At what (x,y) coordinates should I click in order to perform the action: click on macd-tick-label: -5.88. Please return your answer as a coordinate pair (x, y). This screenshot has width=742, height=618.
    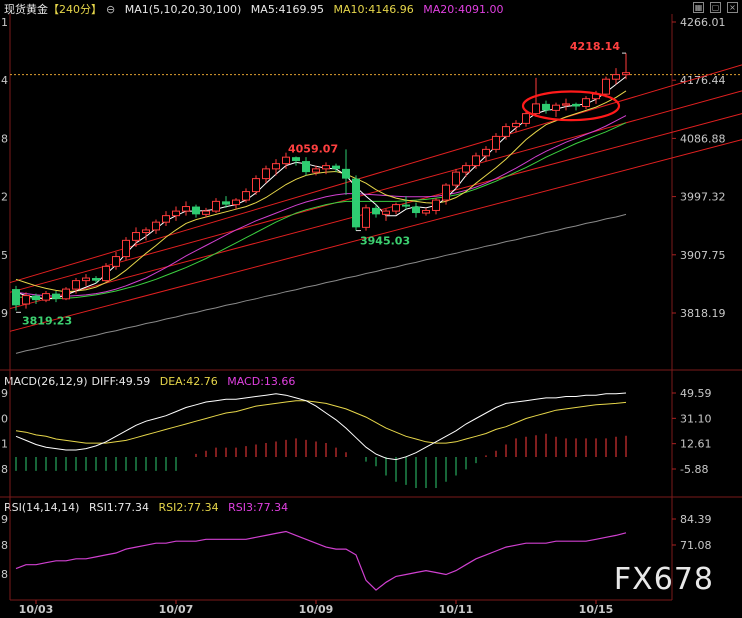
    Looking at the image, I should click on (694, 469).